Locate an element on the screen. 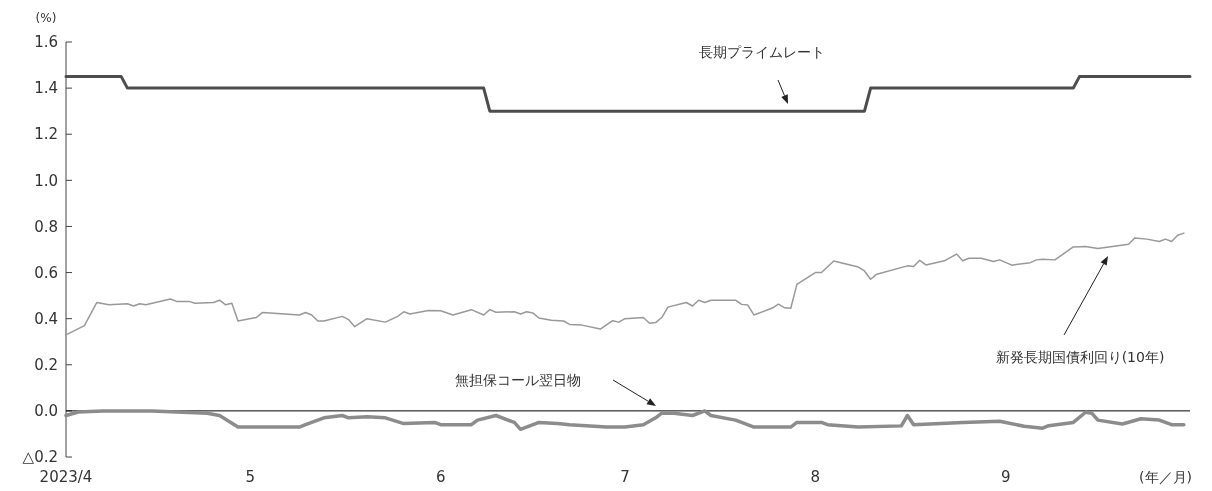 Image resolution: width=1212 pixels, height=491 pixels. text: (年／月) is located at coordinates (1165, 477).